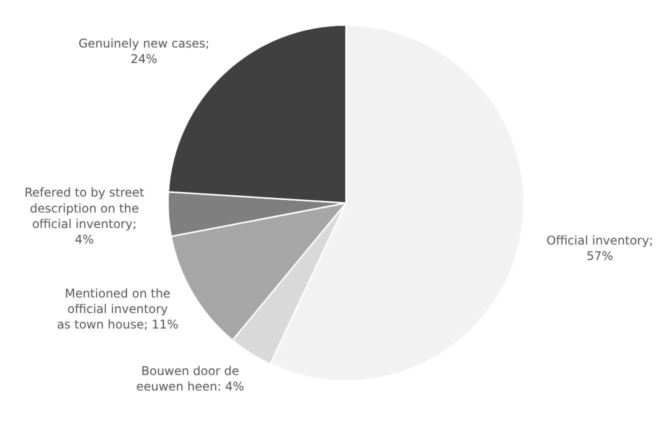  I want to click on slice-label: Bouwen door de eeuwen heen: 4%, so click(190, 379).